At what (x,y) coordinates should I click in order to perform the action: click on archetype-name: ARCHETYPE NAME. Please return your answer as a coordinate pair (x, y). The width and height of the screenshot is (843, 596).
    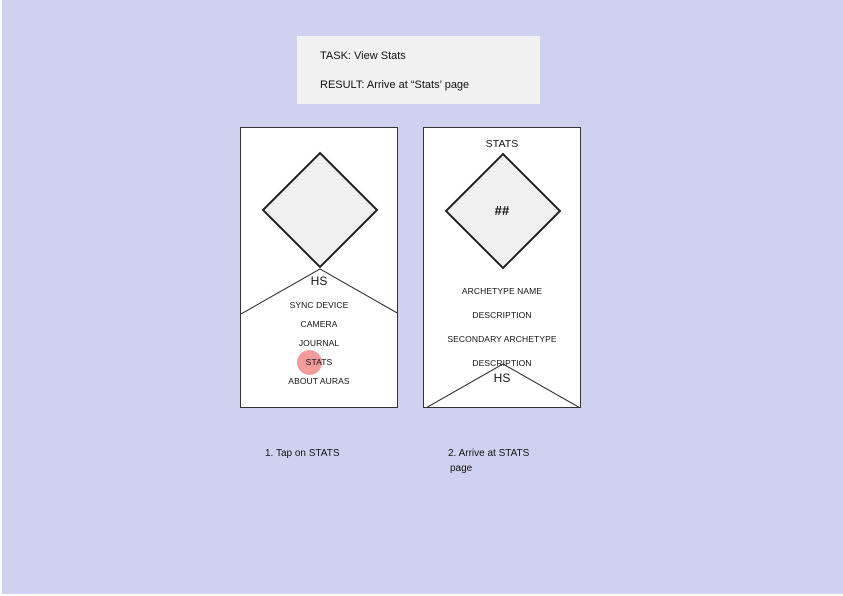
    Looking at the image, I should click on (502, 291).